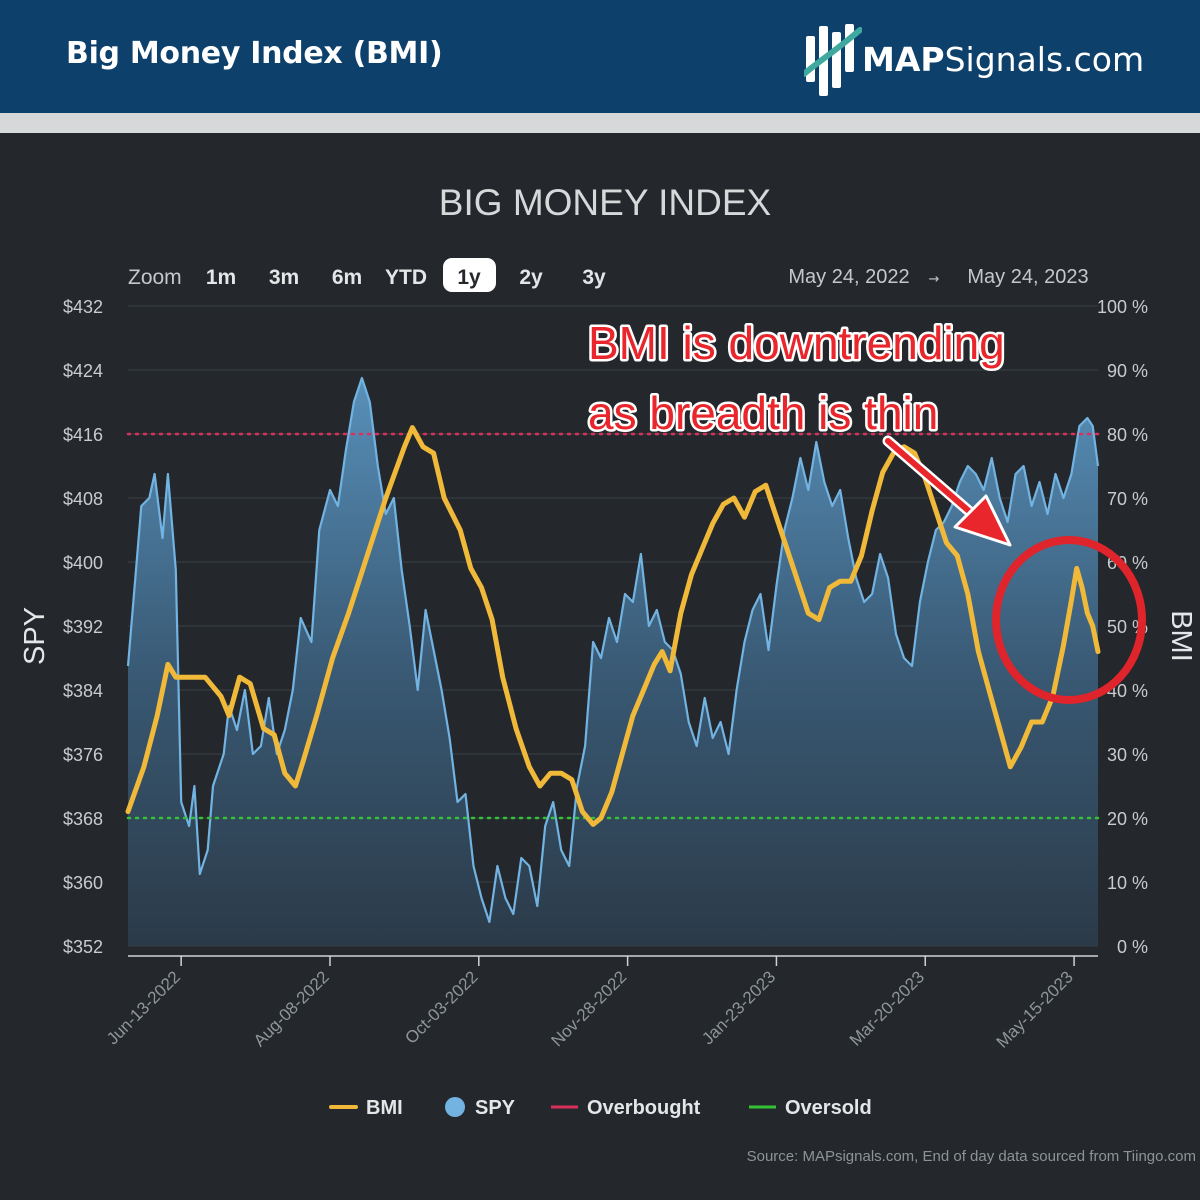  What do you see at coordinates (1122, 307) in the screenshot?
I see `y-tick-right: 100 %` at bounding box center [1122, 307].